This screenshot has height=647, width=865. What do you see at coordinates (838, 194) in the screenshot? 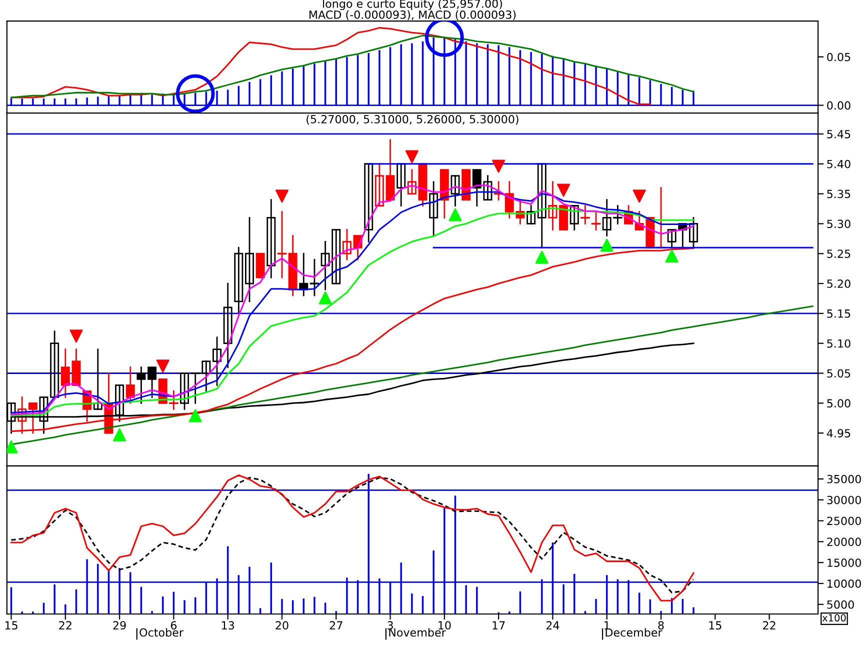
I see `y-tick-label: 5.35` at bounding box center [838, 194].